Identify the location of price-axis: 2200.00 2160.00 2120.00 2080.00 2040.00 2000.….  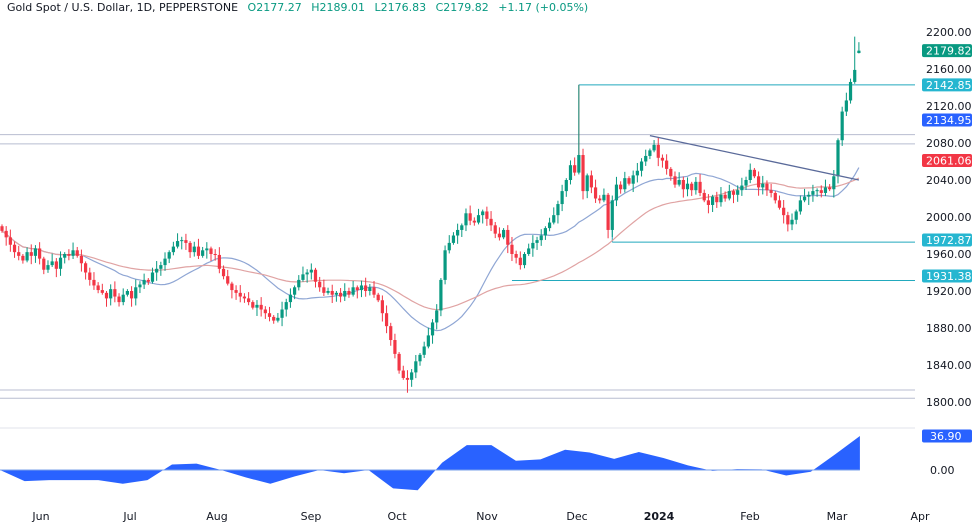
(949, 217).